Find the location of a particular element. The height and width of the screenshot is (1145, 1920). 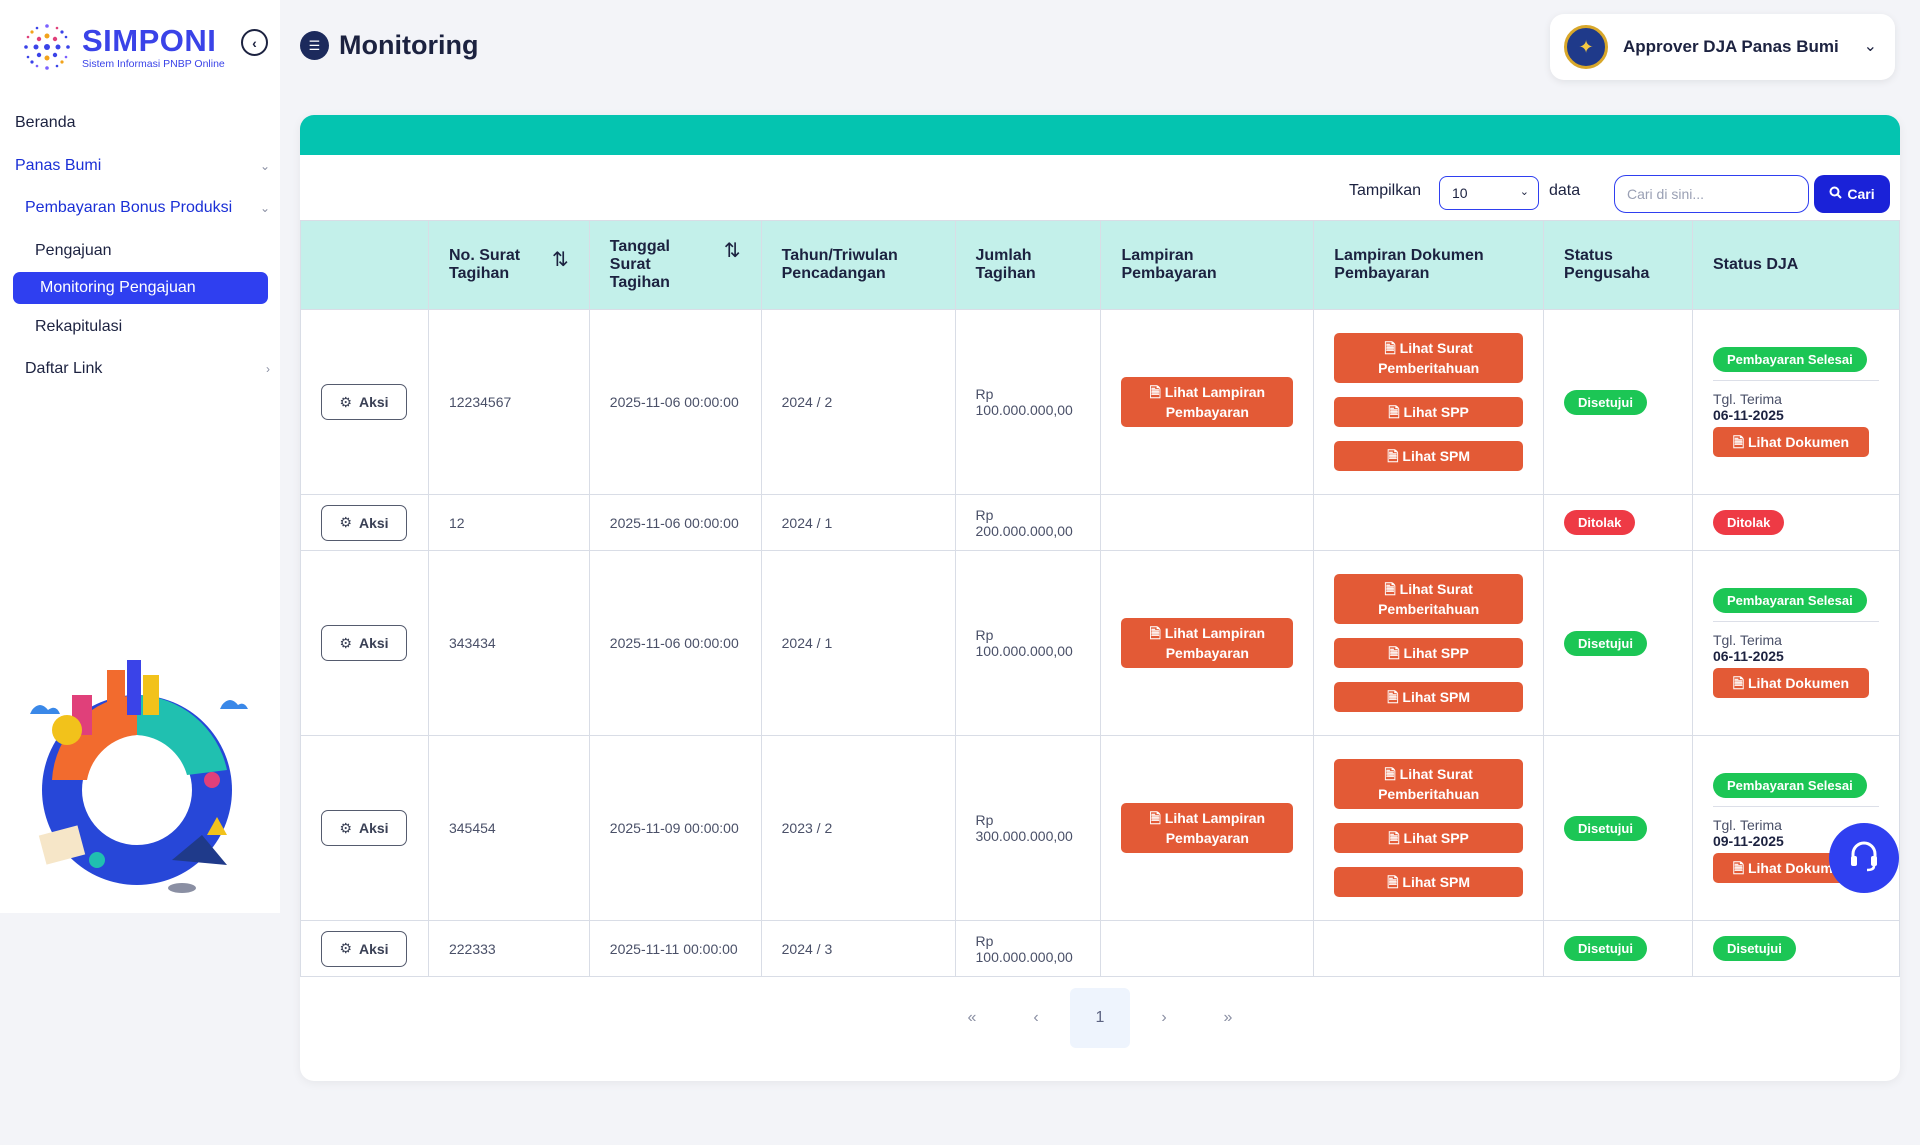

cell-tahun: 2023 / 2 is located at coordinates (858, 828).